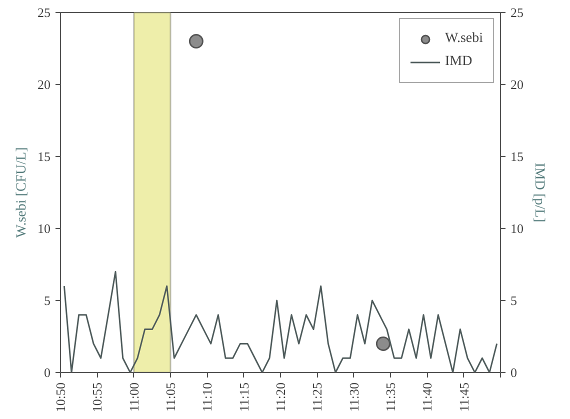  I want to click on x-tick-label: 11:30, so click(354, 397).